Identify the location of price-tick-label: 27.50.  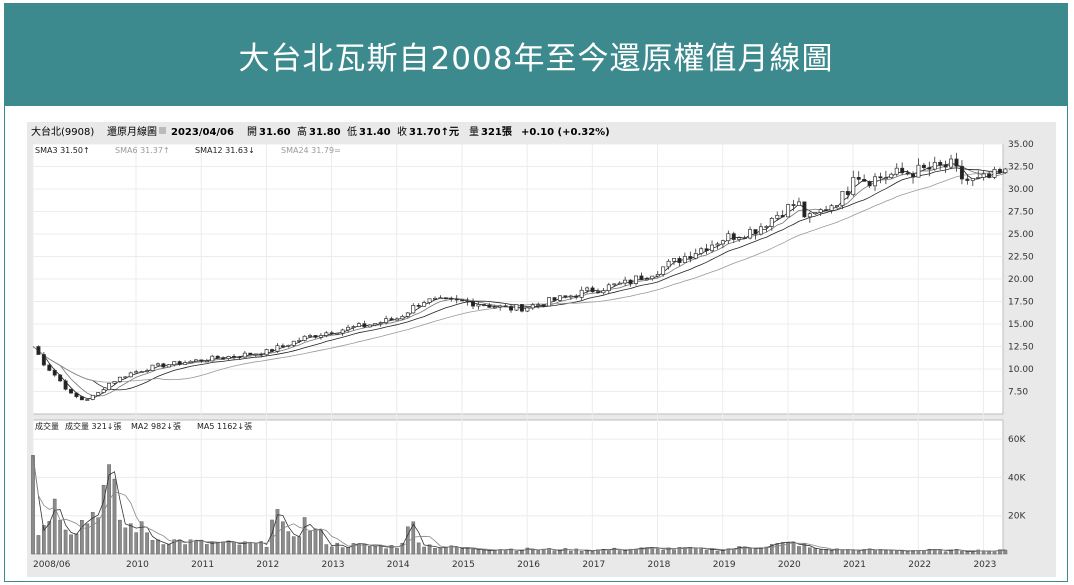
(1021, 213).